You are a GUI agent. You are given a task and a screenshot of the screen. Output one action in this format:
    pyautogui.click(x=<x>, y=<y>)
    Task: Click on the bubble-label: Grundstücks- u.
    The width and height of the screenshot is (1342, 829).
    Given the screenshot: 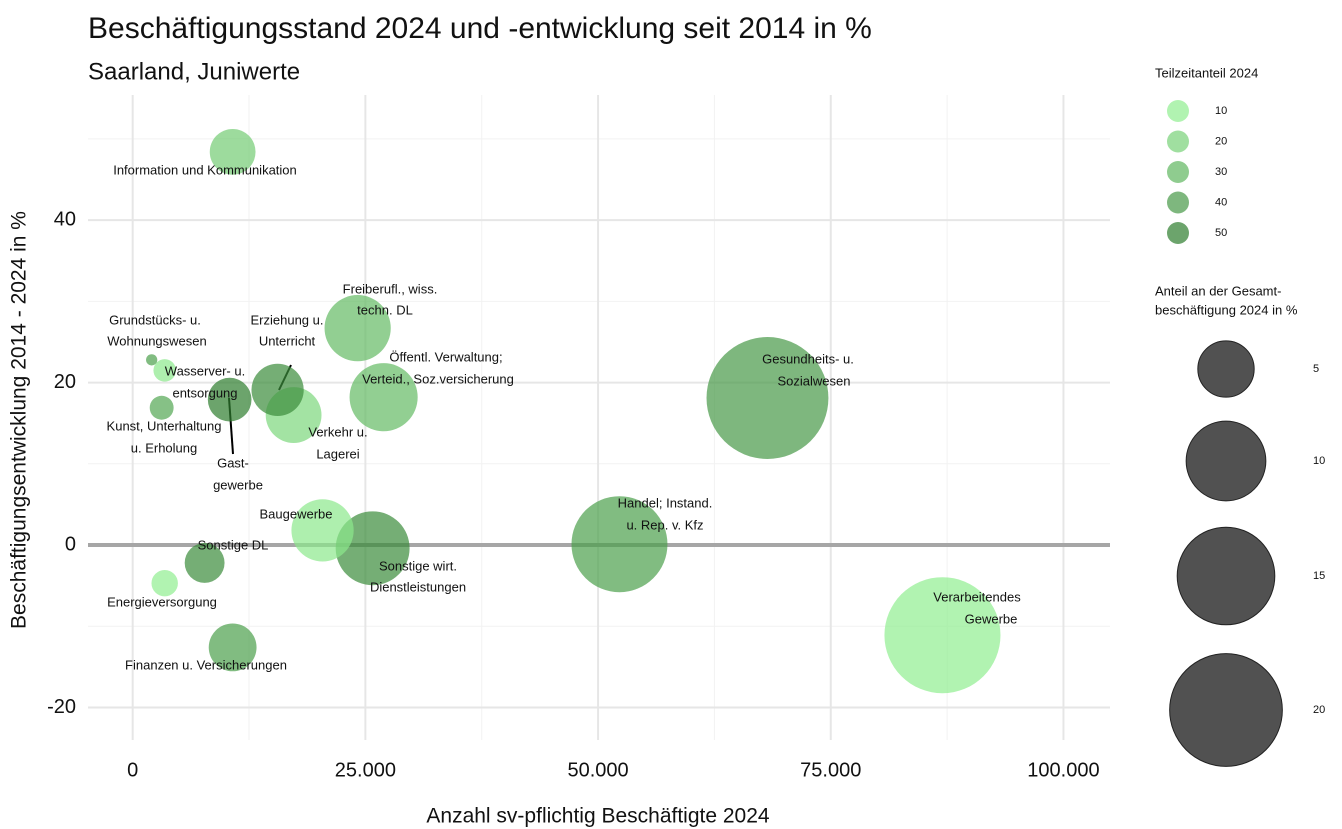 What is the action you would take?
    pyautogui.click(x=155, y=319)
    